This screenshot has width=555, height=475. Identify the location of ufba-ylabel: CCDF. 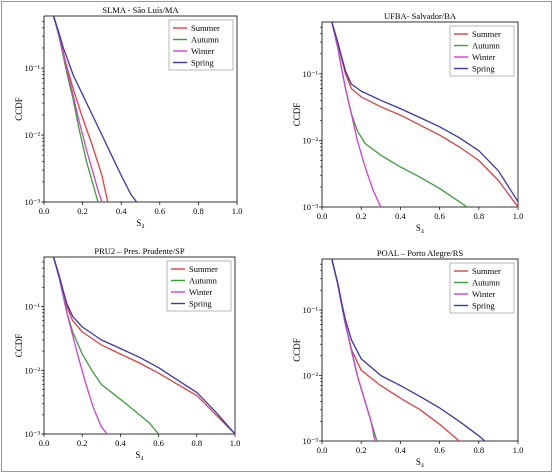
(297, 115).